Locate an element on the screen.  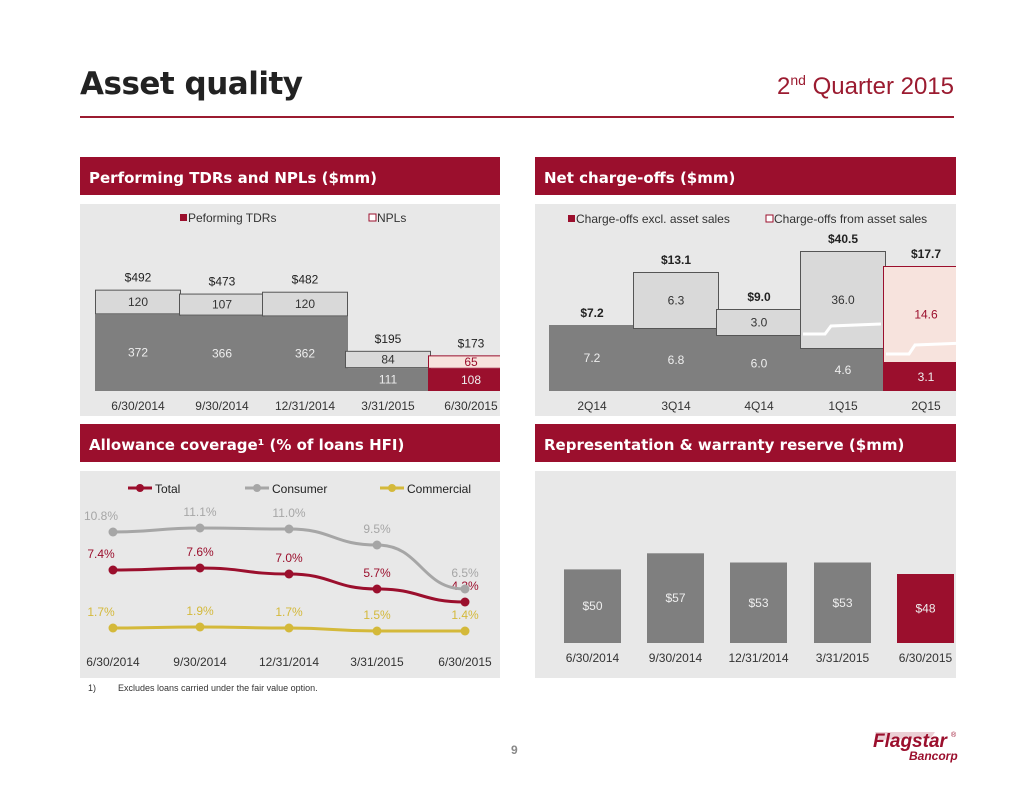
data-label: $50 is located at coordinates (592, 606).